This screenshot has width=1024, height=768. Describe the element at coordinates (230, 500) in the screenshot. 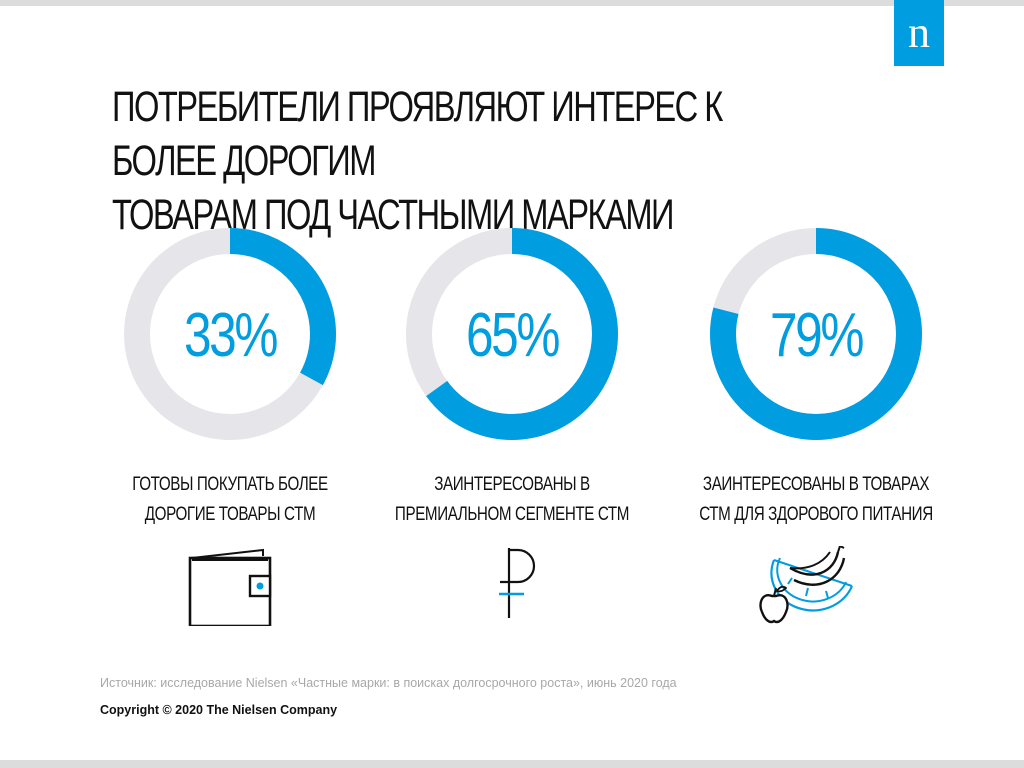

I see `stat-label-1: ГОТОВЫ ПОКУПАТЬ БОЛЕЕ ДОРОГИЕ ТОВАРЫ СТМ` at that location.